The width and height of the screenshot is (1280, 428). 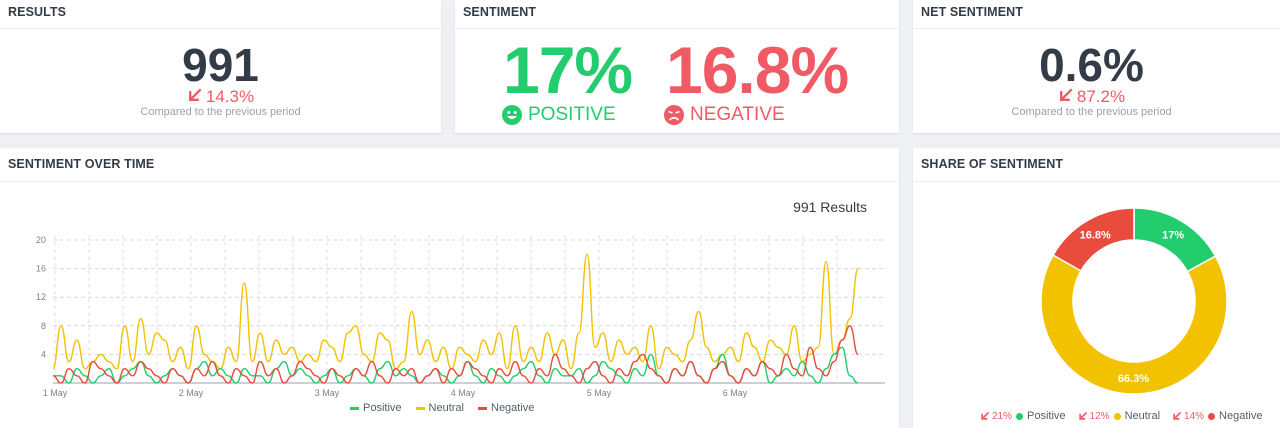 What do you see at coordinates (572, 114) in the screenshot?
I see `positive-label-text: POSITIVE` at bounding box center [572, 114].